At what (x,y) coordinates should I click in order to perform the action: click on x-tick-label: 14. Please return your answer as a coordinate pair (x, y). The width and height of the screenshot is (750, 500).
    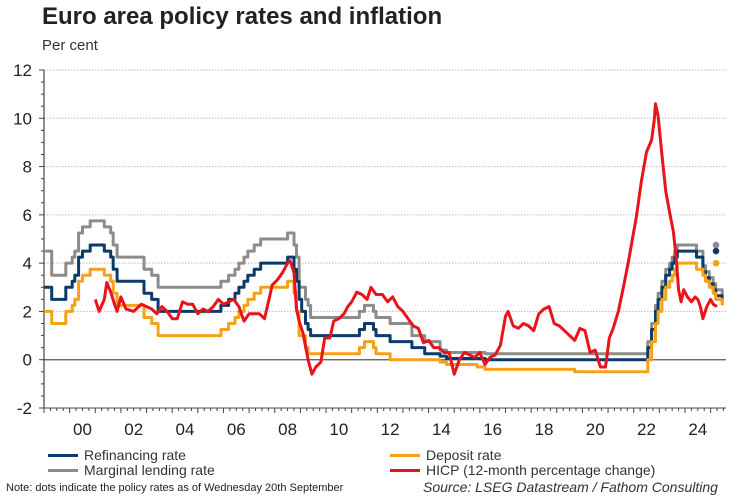
    Looking at the image, I should click on (441, 429).